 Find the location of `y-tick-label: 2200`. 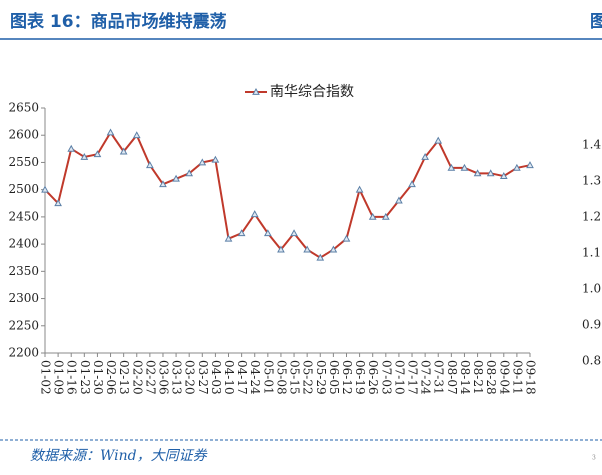

y-tick-label: 2200 is located at coordinates (23, 353).